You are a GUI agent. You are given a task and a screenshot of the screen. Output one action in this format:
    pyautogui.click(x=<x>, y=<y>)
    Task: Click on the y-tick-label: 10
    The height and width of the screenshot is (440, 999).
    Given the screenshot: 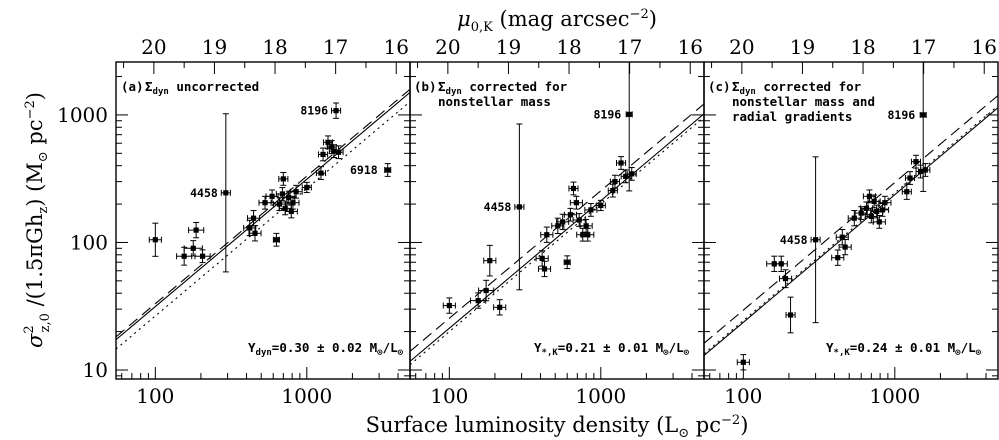 What is the action you would take?
    pyautogui.click(x=95, y=370)
    